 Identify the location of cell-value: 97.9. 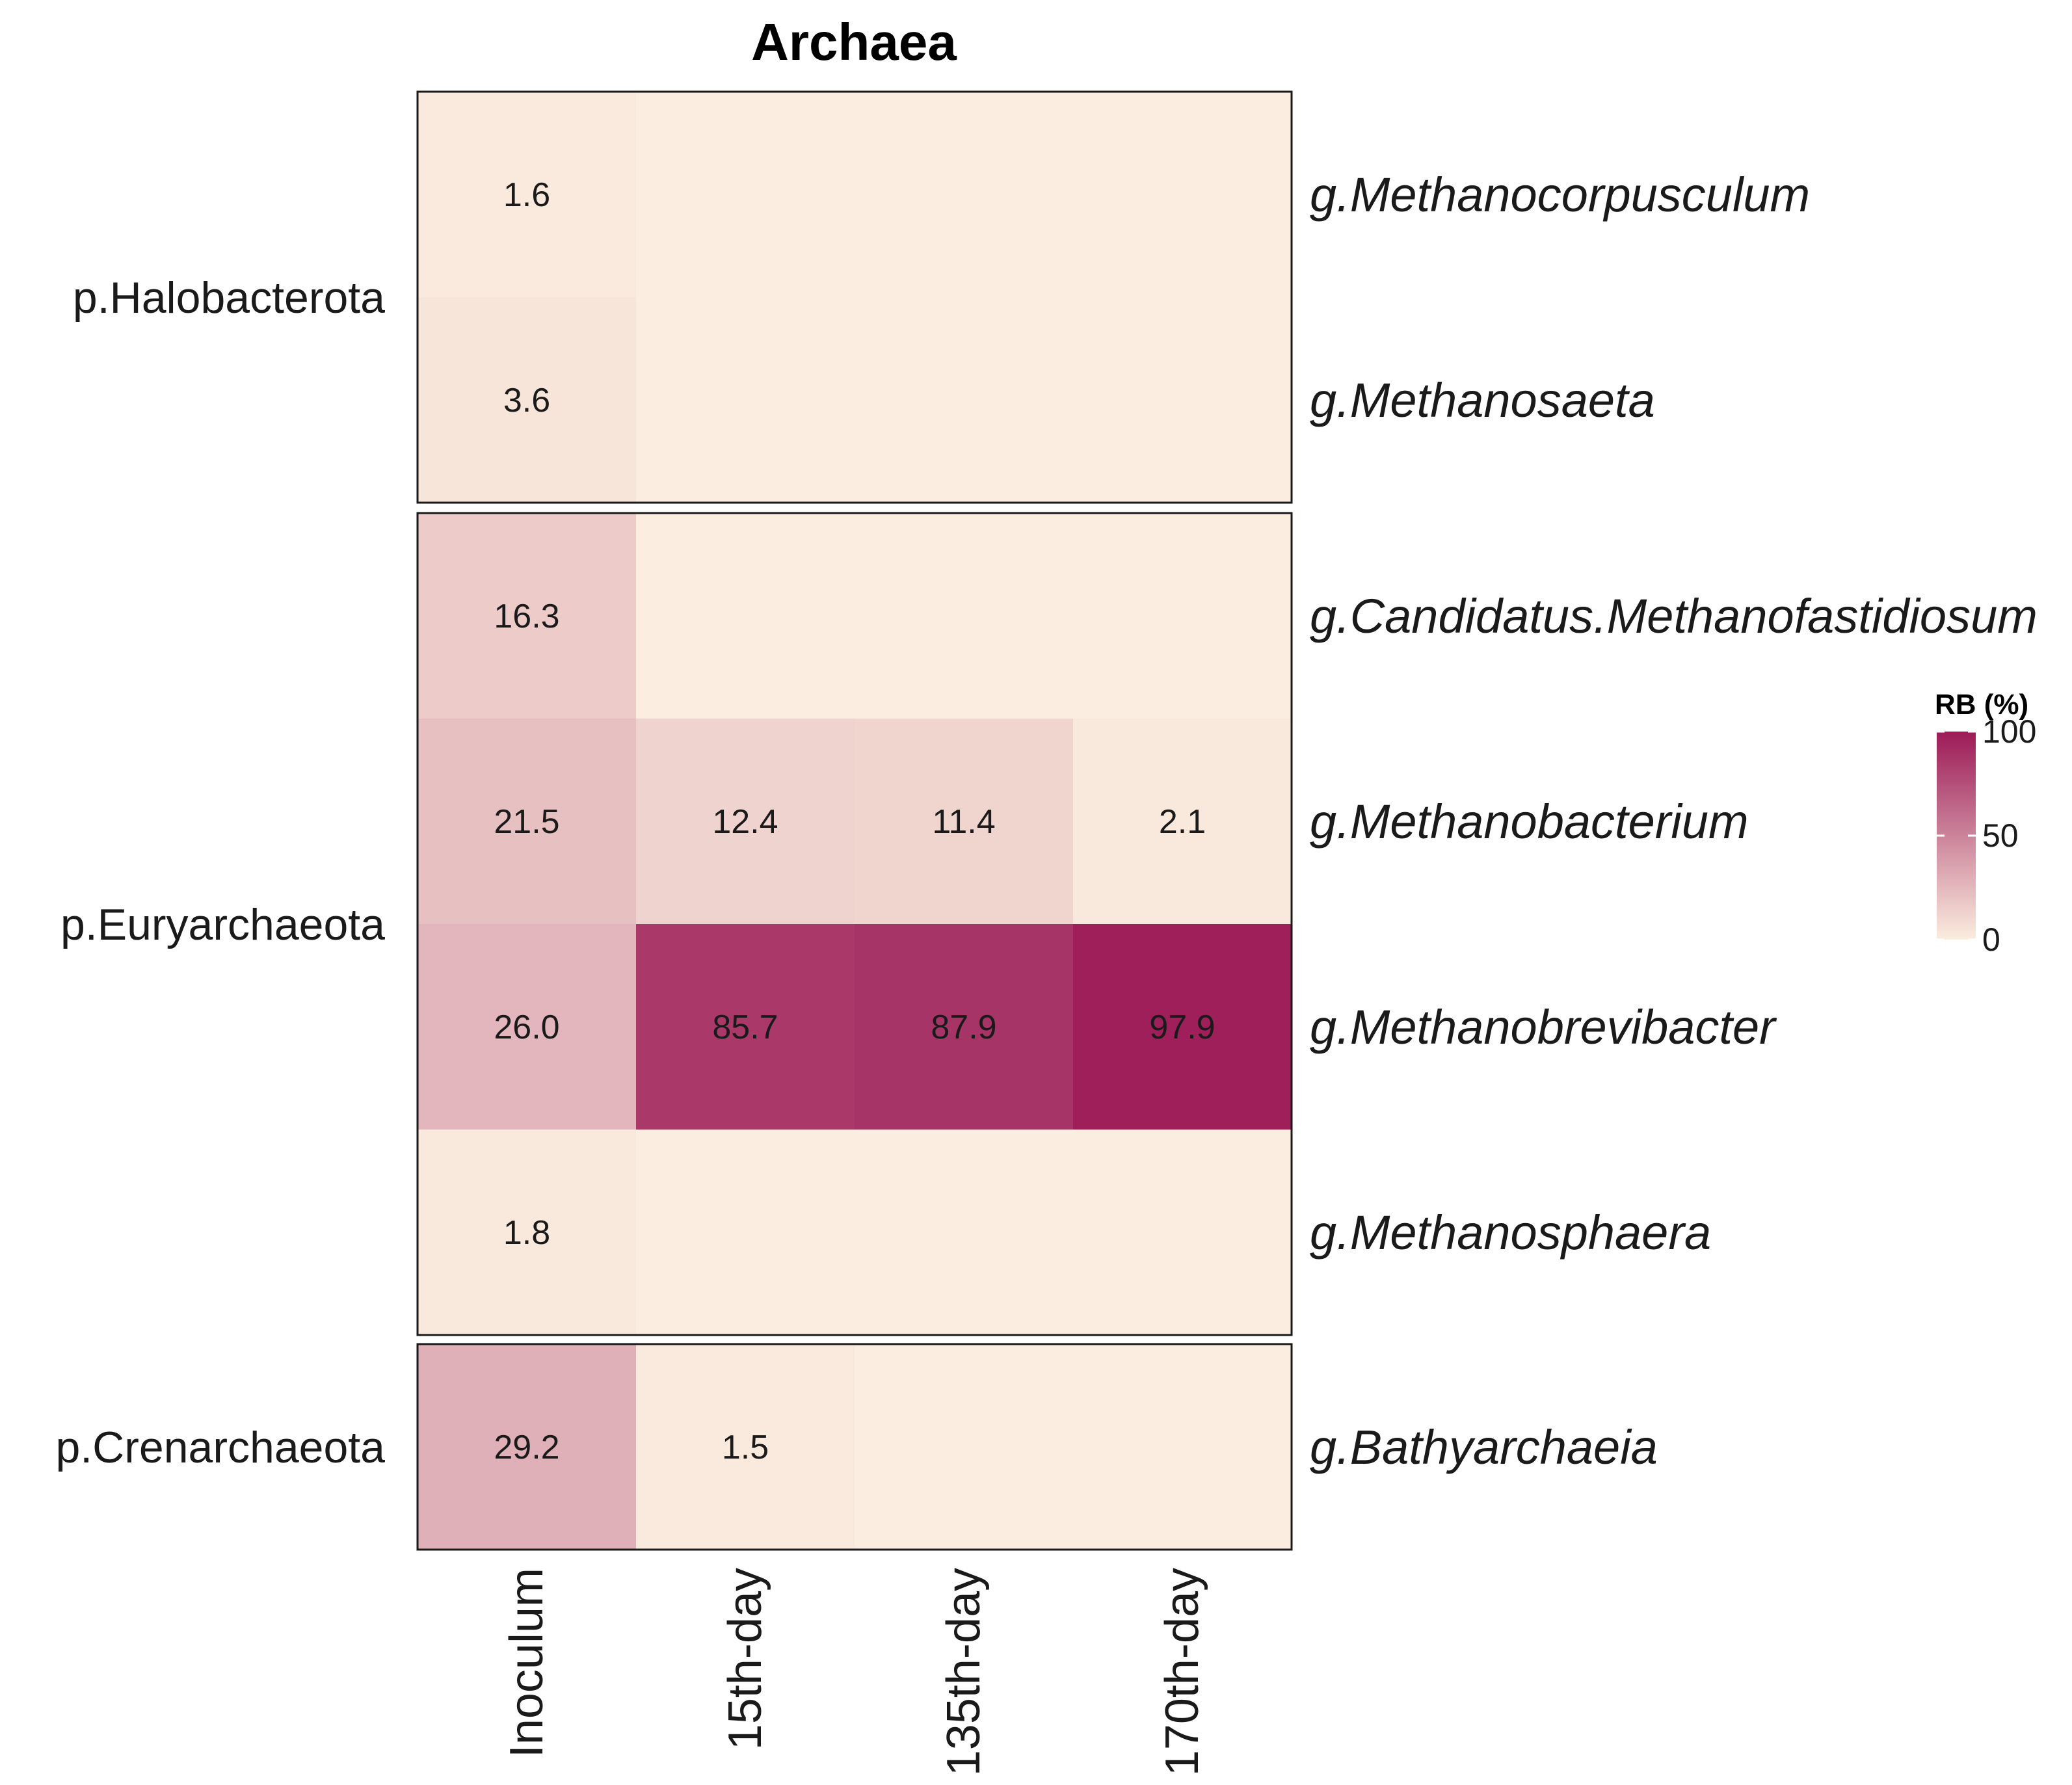
(1182, 1027).